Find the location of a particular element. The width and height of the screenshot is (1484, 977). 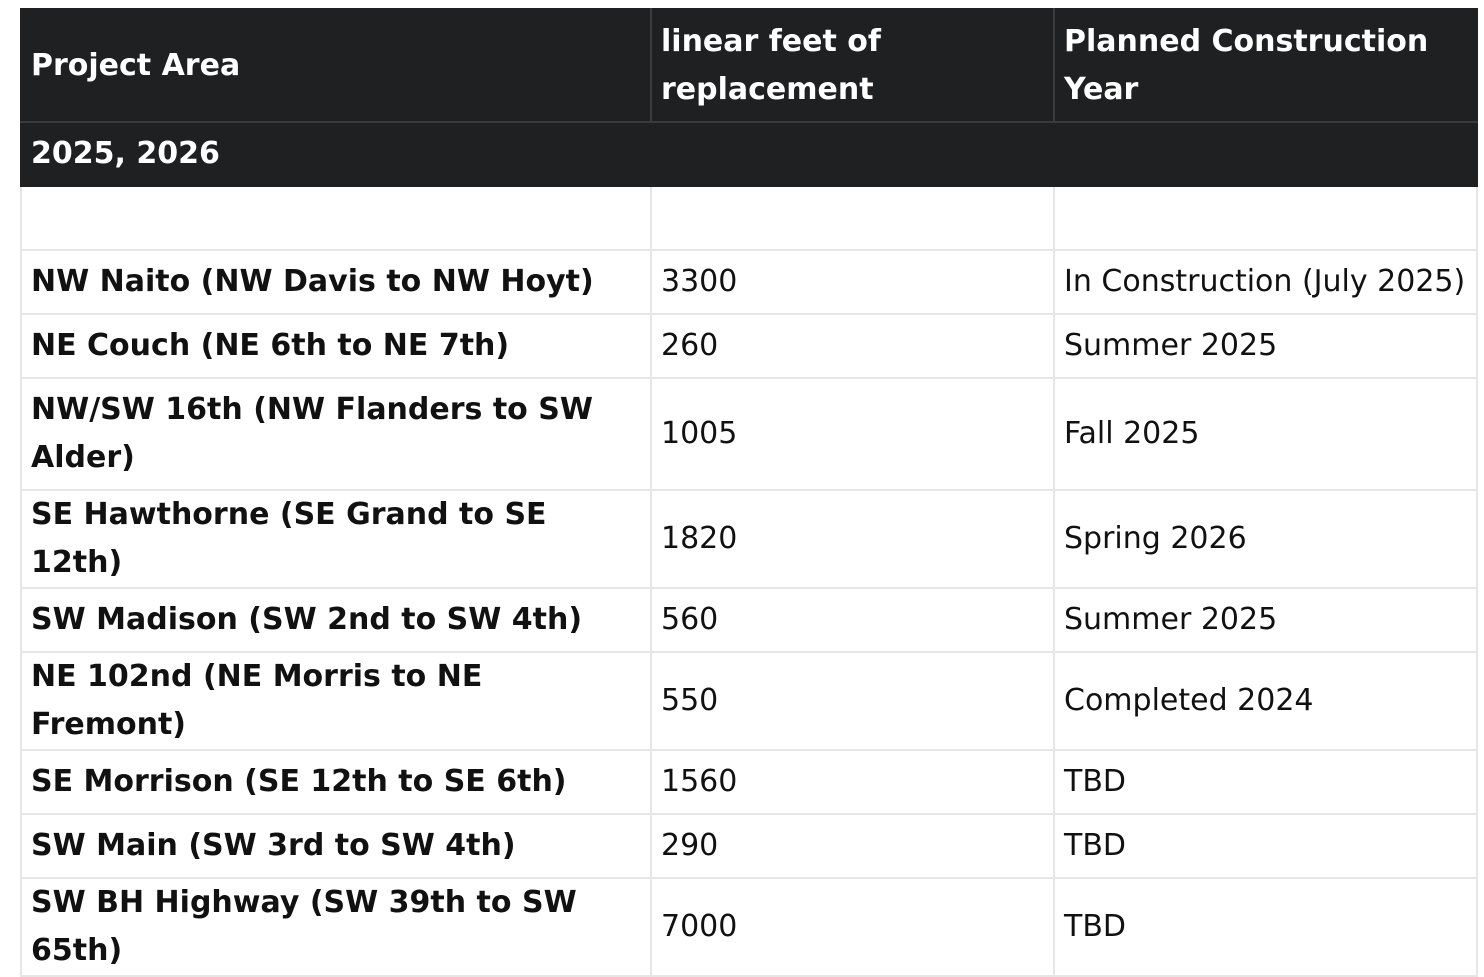

linear-feet-cell: 1820 is located at coordinates (852, 539).